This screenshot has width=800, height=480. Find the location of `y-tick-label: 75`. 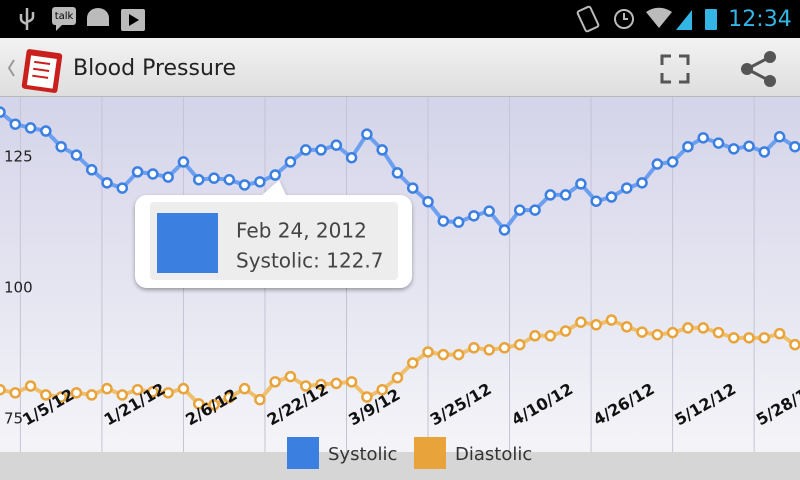

y-tick-label: 75 is located at coordinates (13, 418).